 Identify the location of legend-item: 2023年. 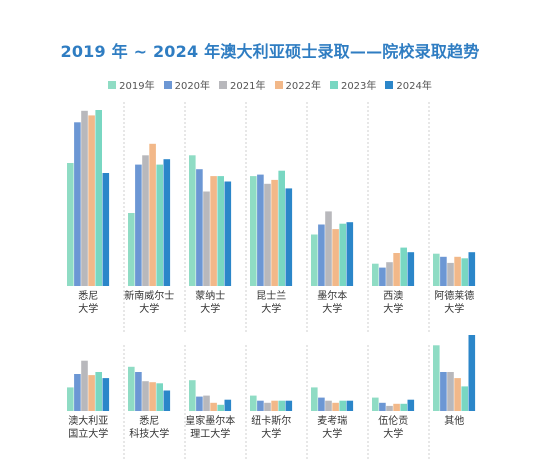
(353, 84).